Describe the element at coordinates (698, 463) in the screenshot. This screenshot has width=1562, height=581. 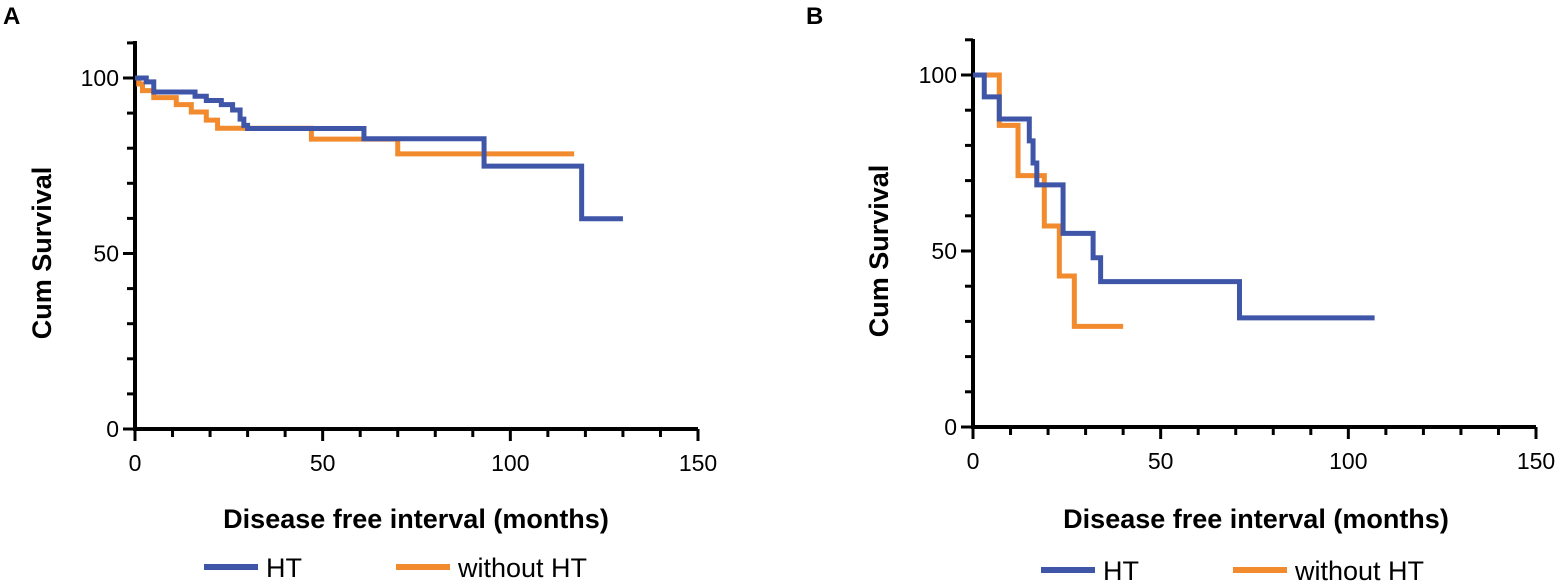
I see `panel-a-x-tick-label: 150` at that location.